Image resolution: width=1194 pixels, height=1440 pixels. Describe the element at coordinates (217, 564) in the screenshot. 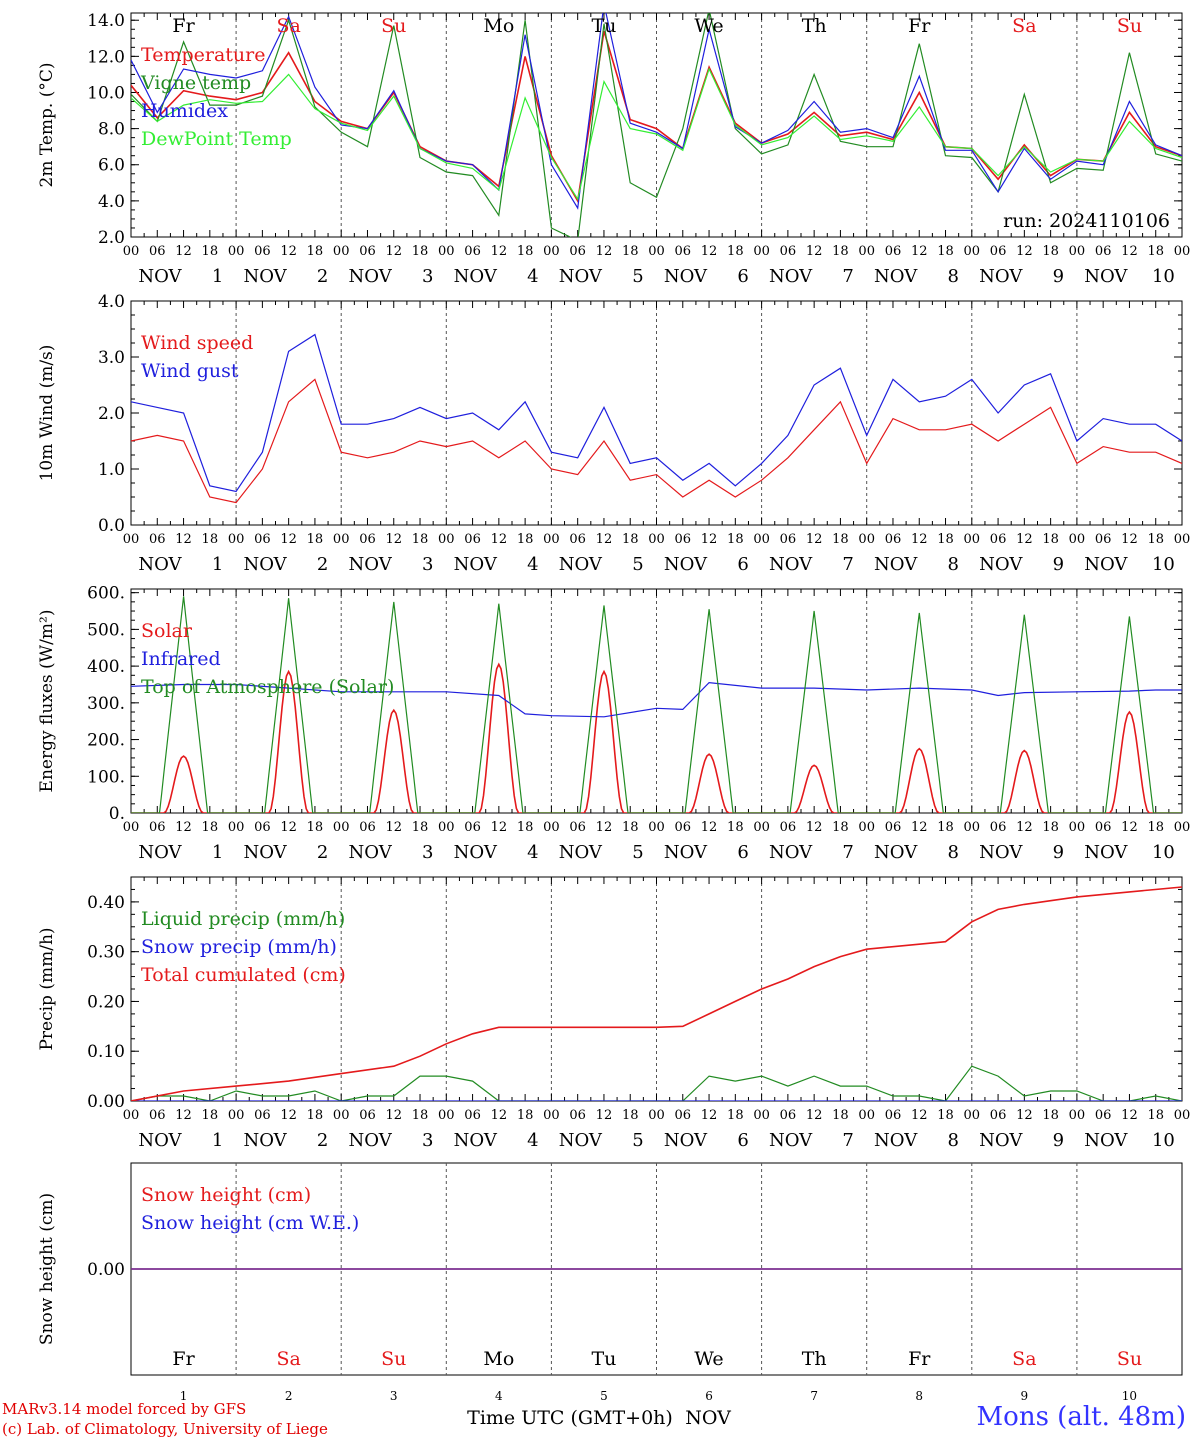

I see `date-label-day: 1` at that location.